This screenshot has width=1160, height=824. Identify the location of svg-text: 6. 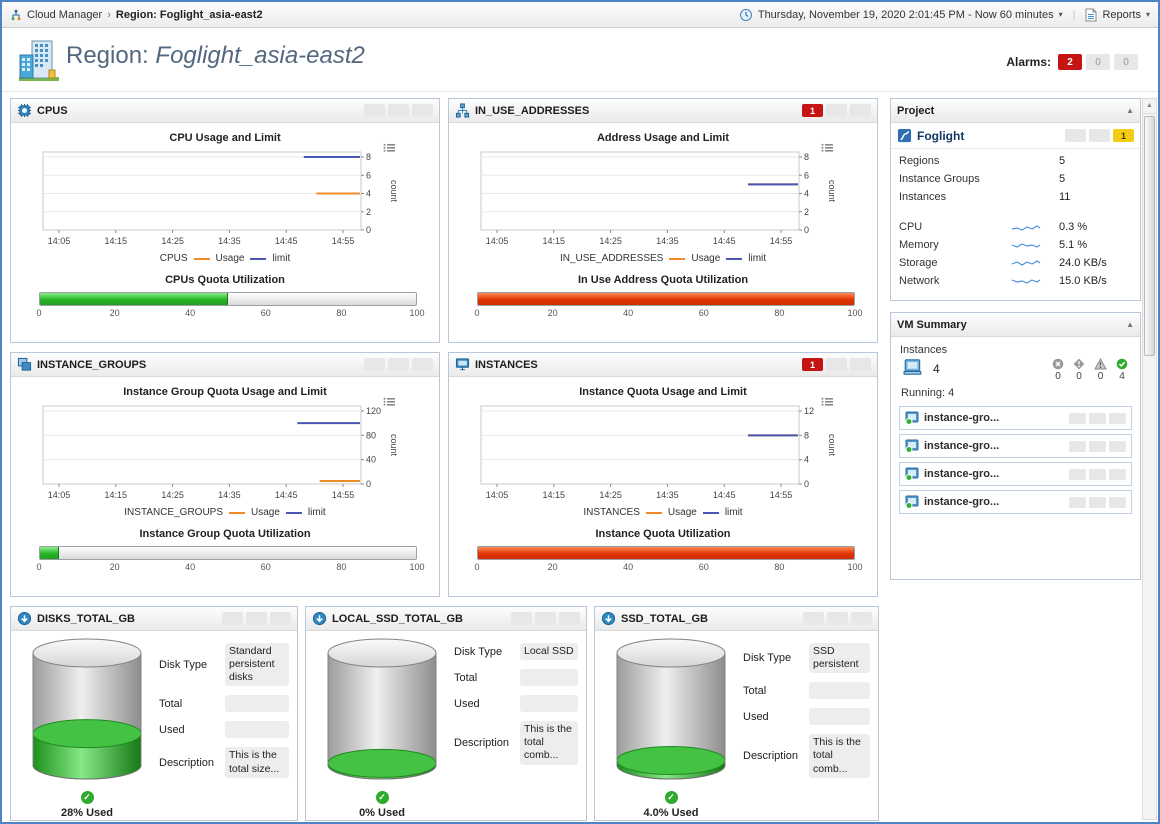
(368, 175).